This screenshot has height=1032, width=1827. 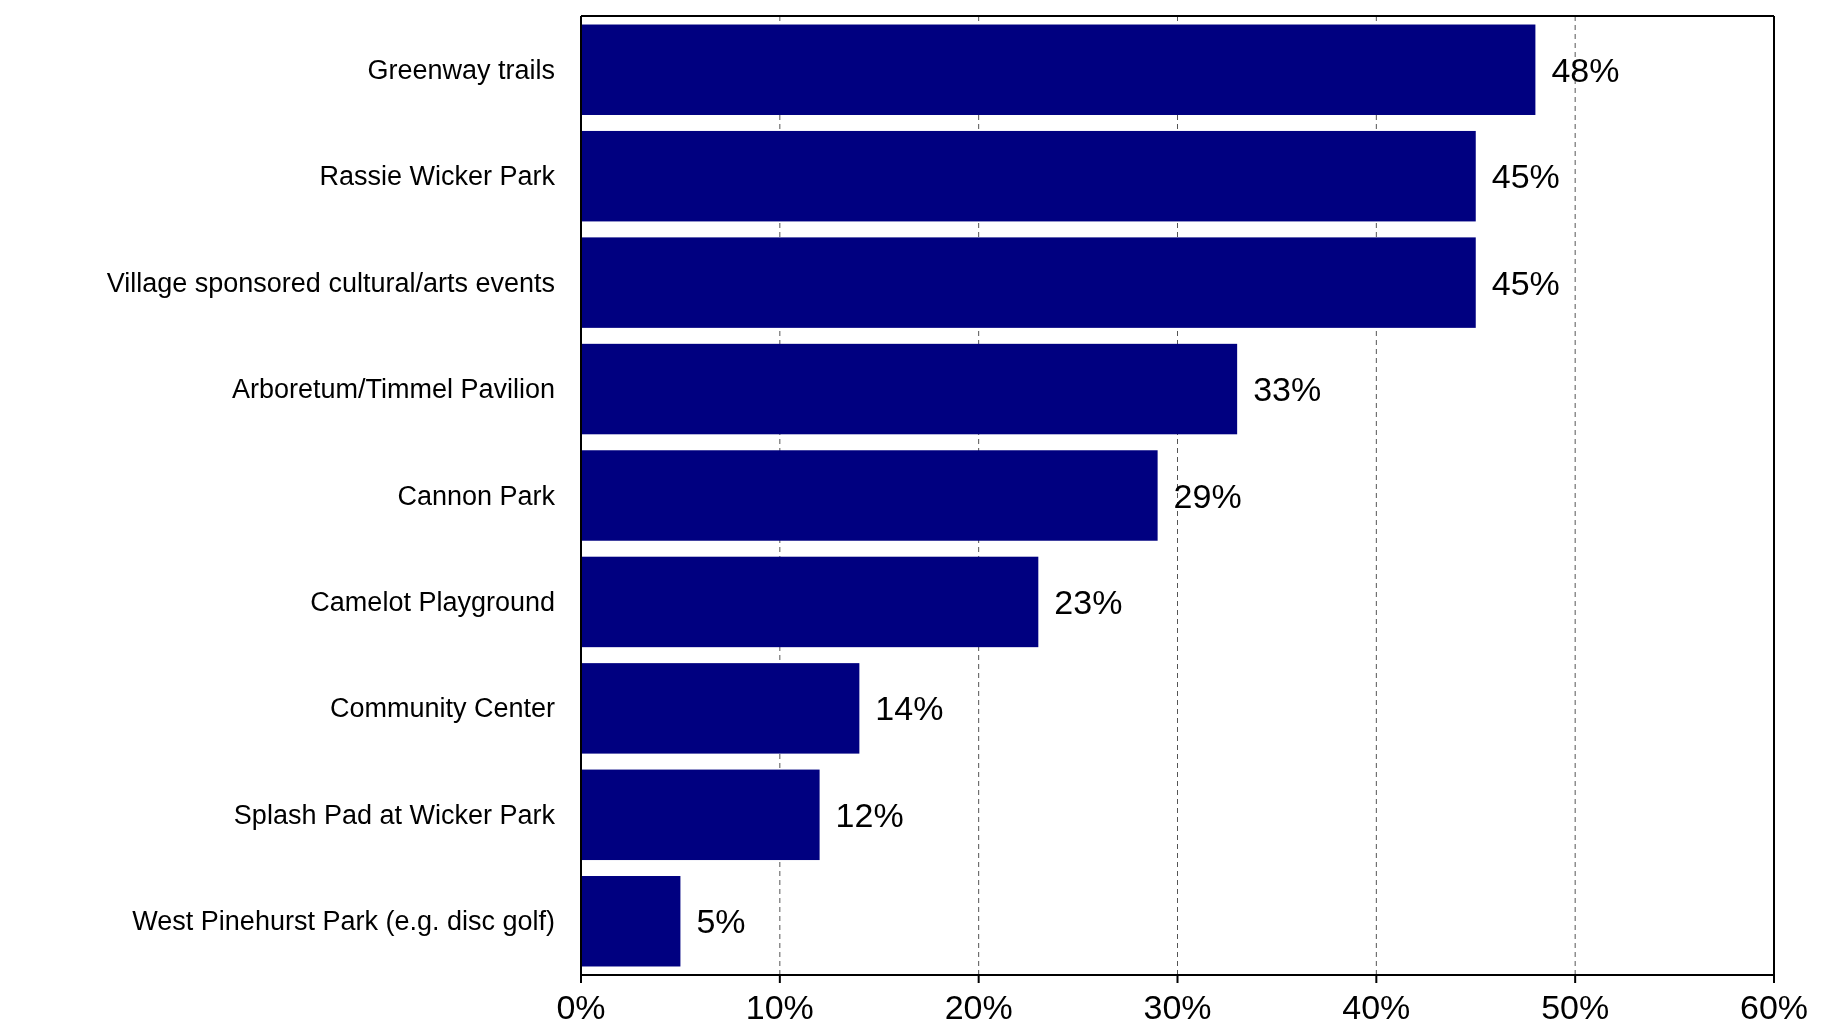 What do you see at coordinates (1575, 1007) in the screenshot?
I see `x-tick-label: 50%` at bounding box center [1575, 1007].